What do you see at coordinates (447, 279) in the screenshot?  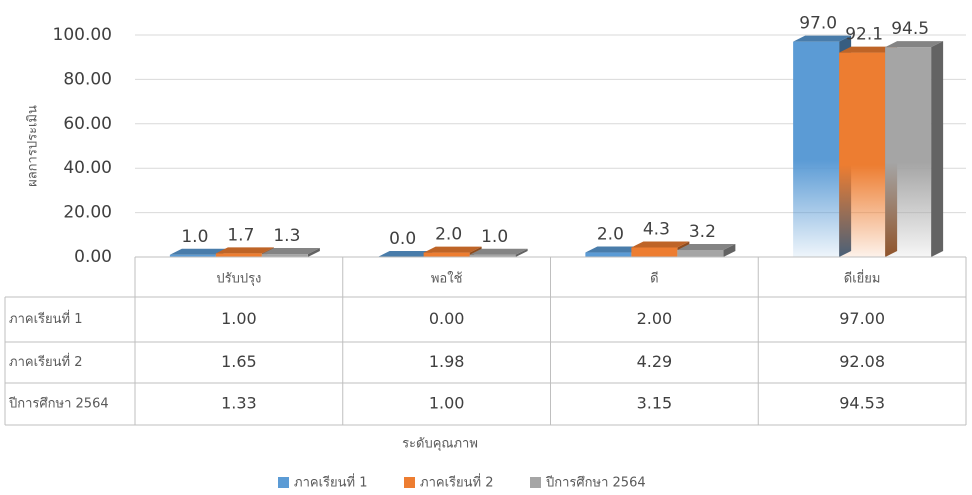 I see `x-tick-label: พอใช้` at bounding box center [447, 279].